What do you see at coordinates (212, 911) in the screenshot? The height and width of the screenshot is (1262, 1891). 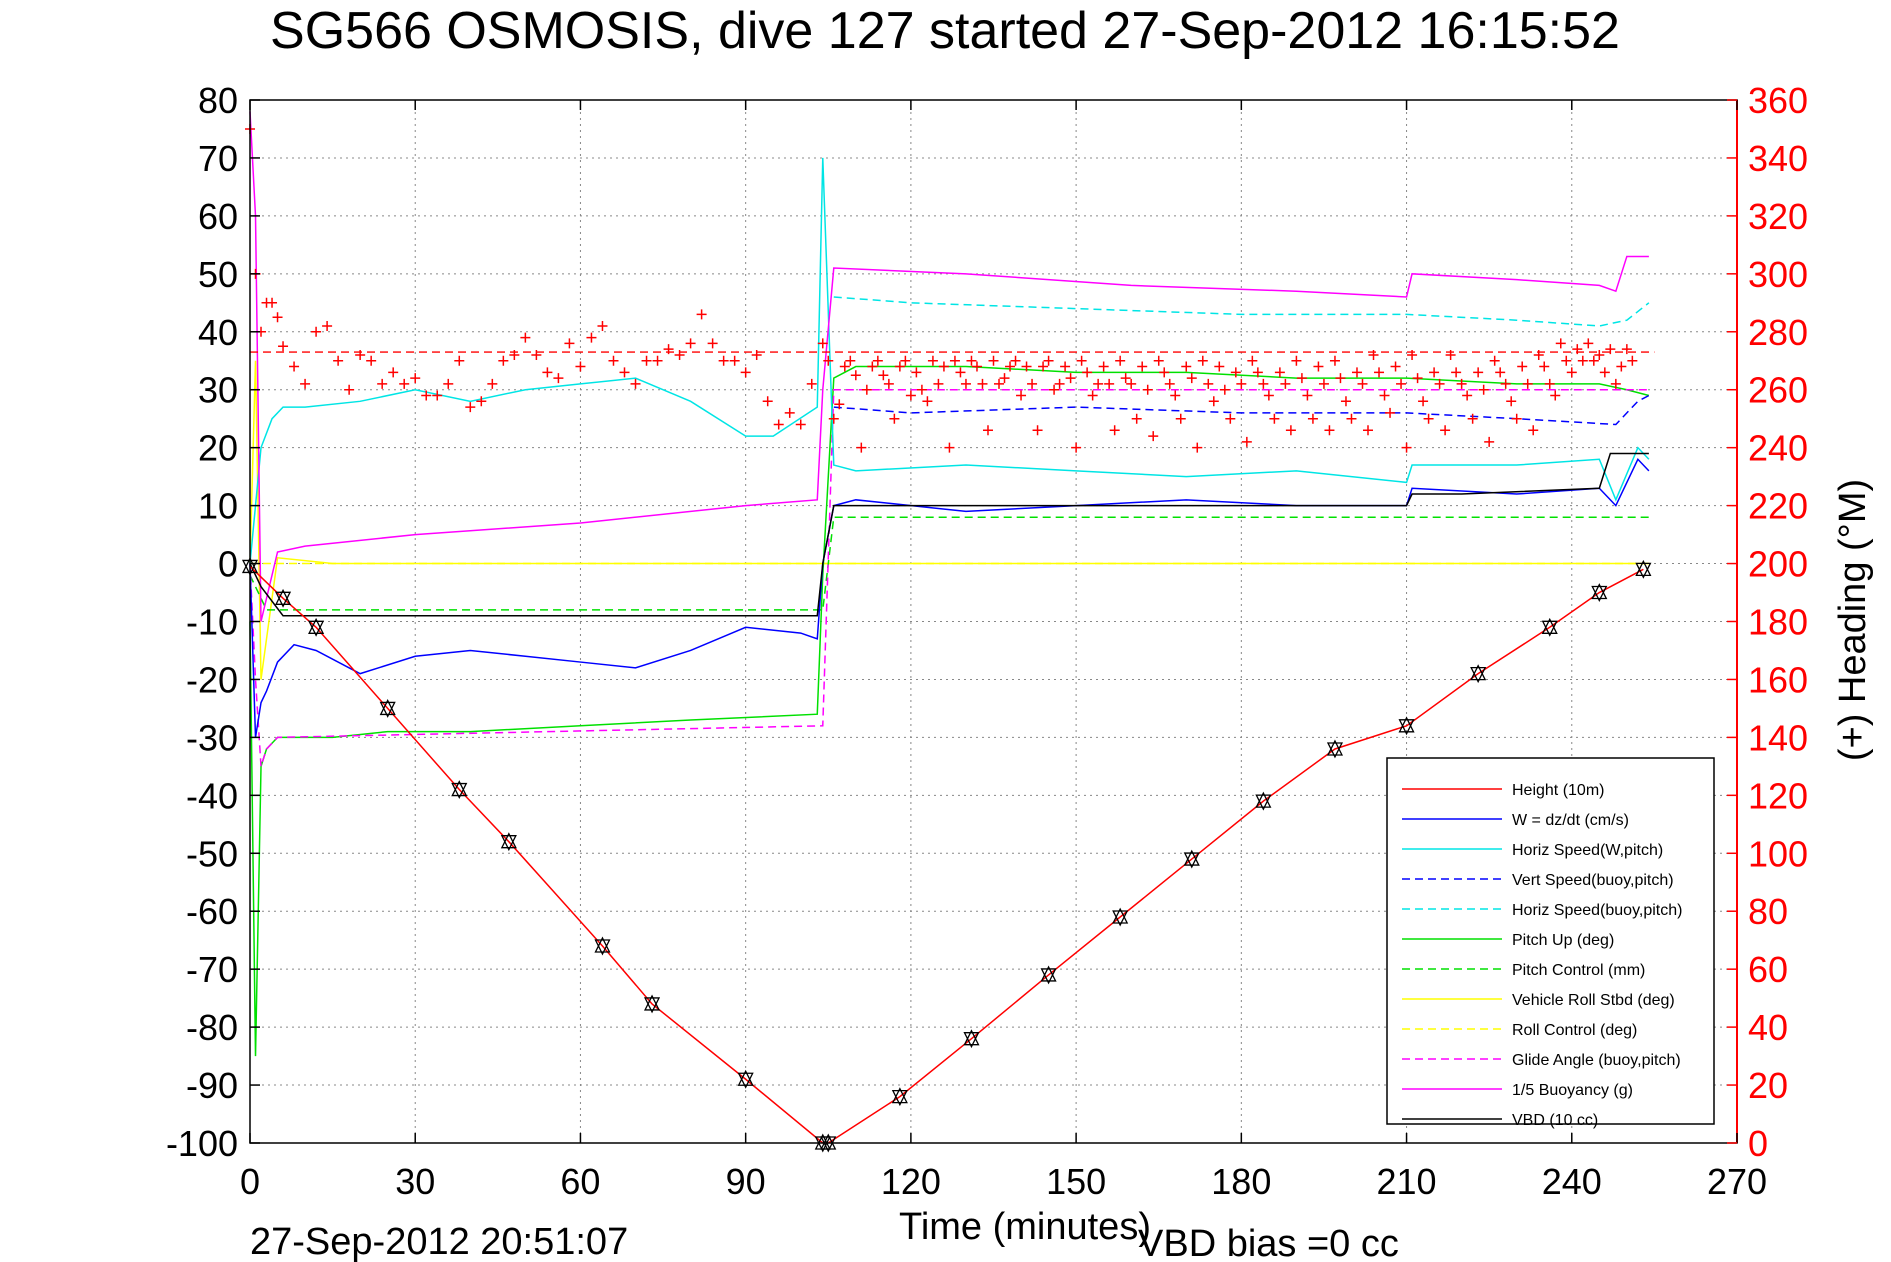 I see `y-tick-label: -60` at bounding box center [212, 911].